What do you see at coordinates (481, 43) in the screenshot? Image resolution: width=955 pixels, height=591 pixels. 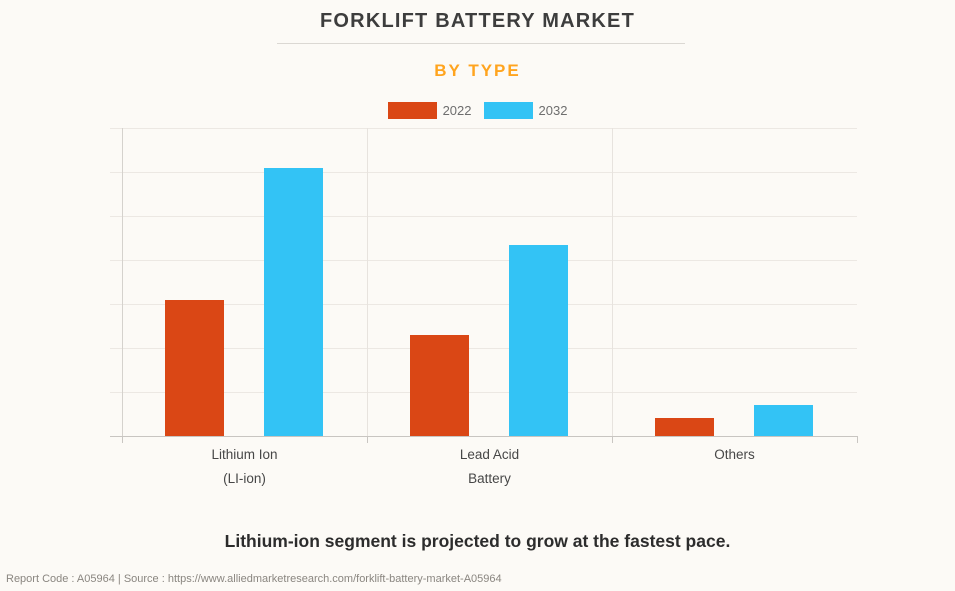 I see `title-divider` at bounding box center [481, 43].